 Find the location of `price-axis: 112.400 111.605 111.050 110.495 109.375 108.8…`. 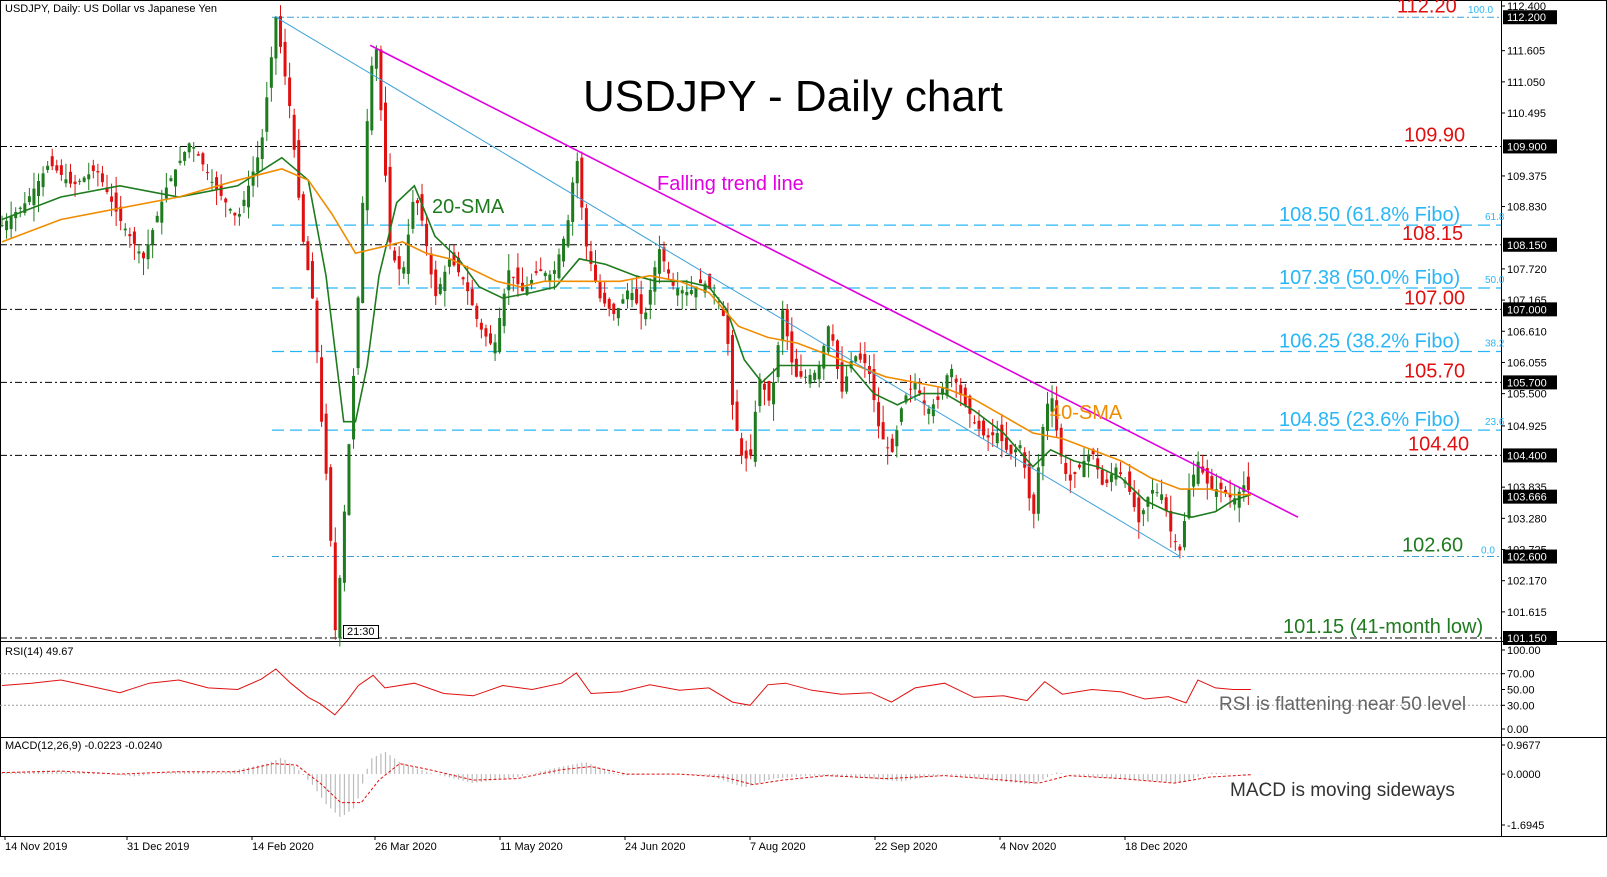

price-axis: 112.400 111.605 111.050 110.495 109.375 108.8… is located at coordinates (1529, 323).